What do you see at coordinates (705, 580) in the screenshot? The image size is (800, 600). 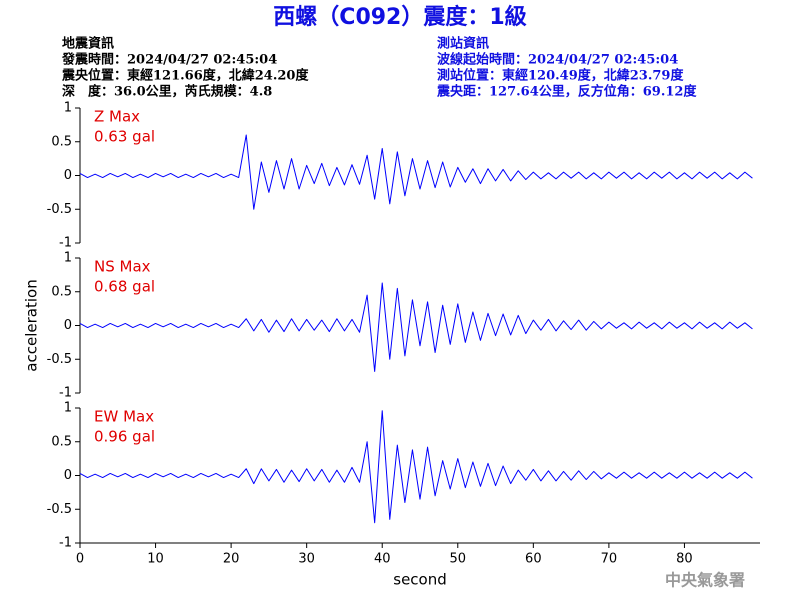 I see `credit: 中央氣象署` at bounding box center [705, 580].